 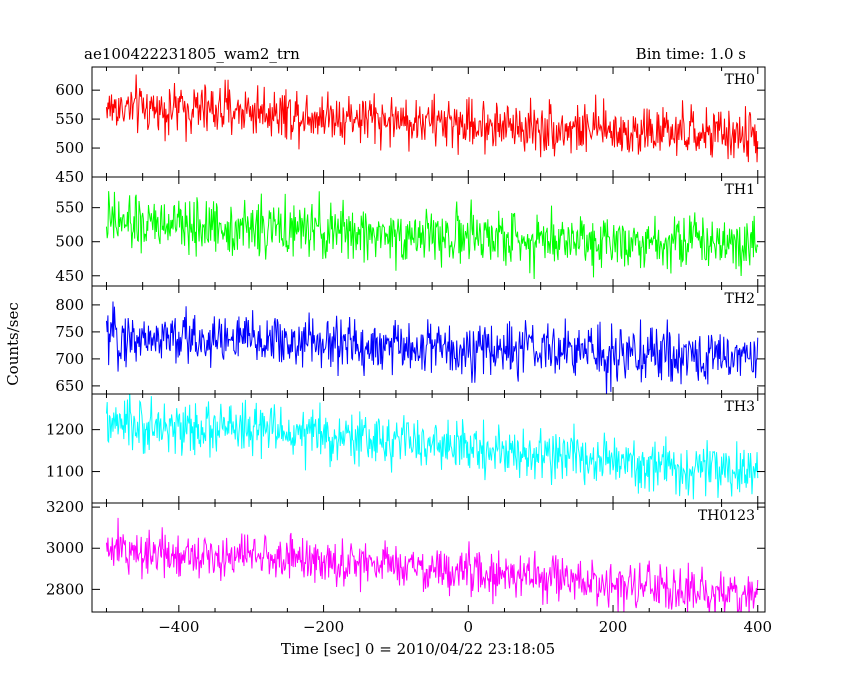 I want to click on panel-th2: 650 700 750 800 TH2, so click(x=410, y=340).